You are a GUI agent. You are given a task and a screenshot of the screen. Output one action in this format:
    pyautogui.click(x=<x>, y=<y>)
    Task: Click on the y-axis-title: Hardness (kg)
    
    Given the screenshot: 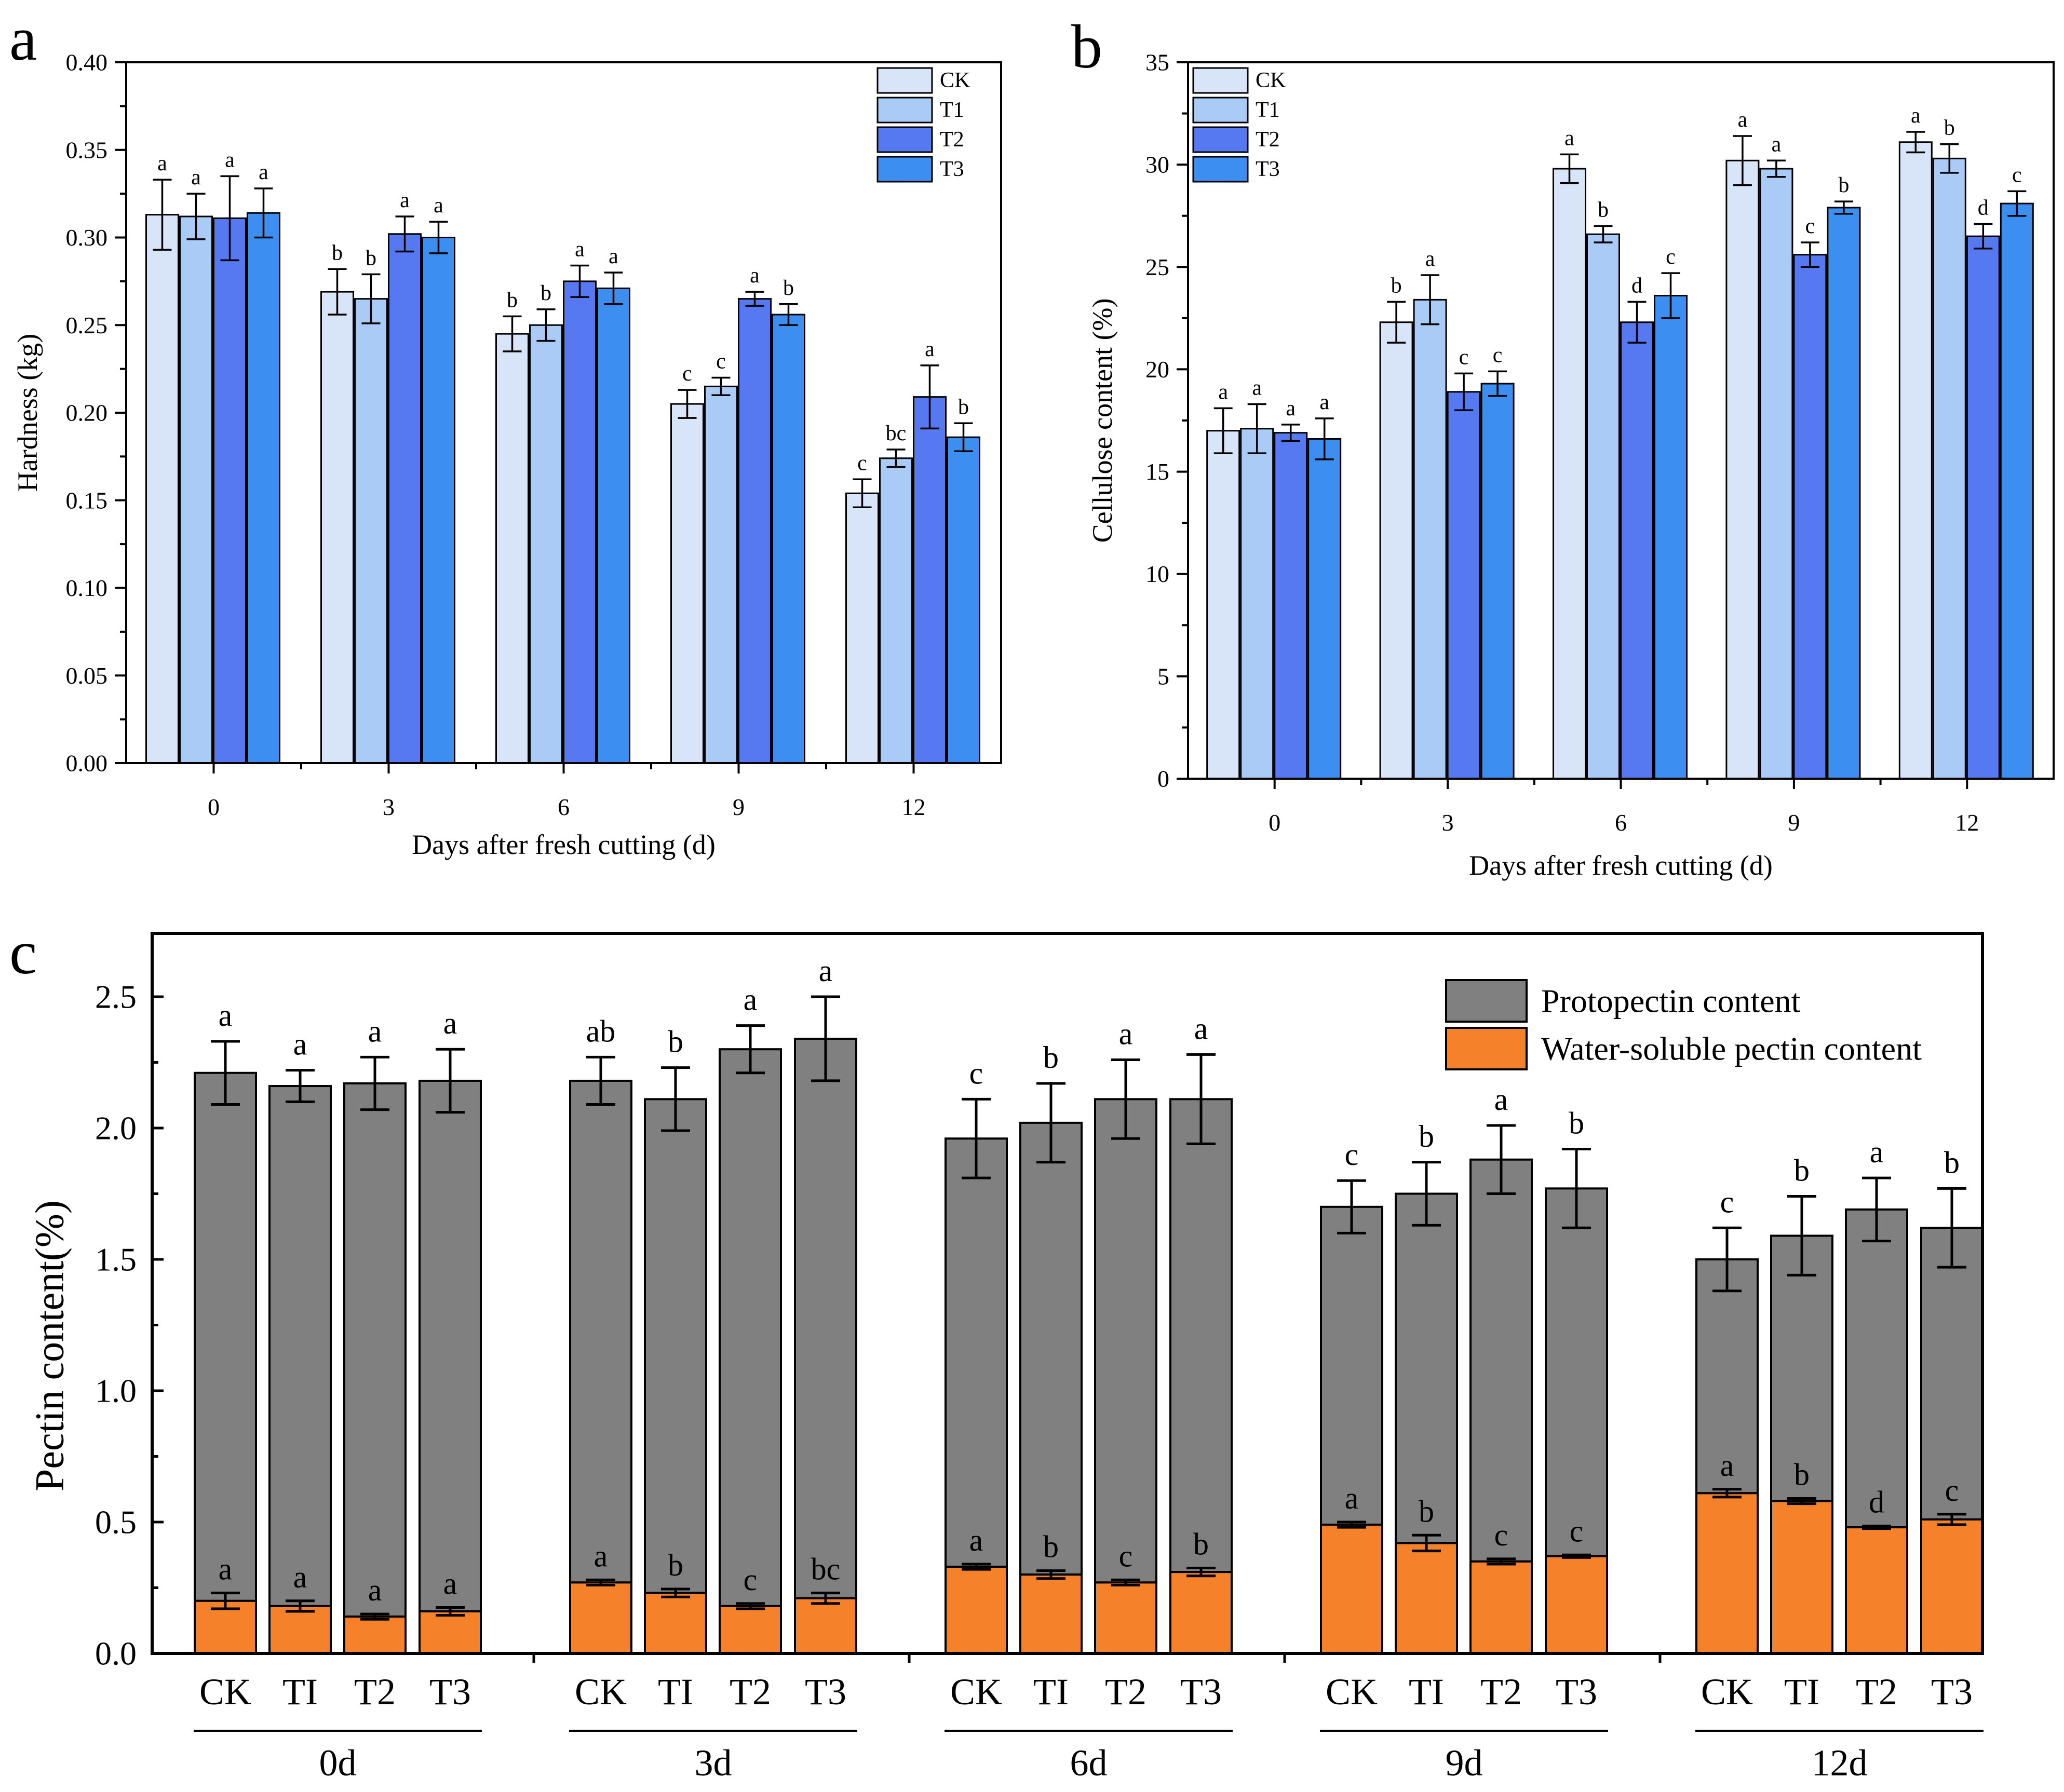 What is the action you would take?
    pyautogui.click(x=28, y=413)
    